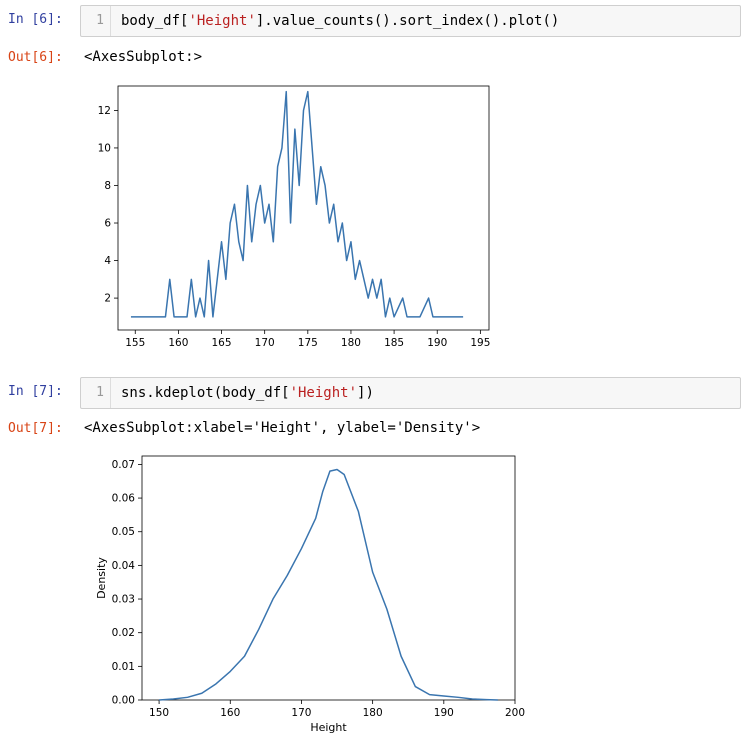  What do you see at coordinates (35, 391) in the screenshot?
I see `input-prompt: In [7]:` at bounding box center [35, 391].